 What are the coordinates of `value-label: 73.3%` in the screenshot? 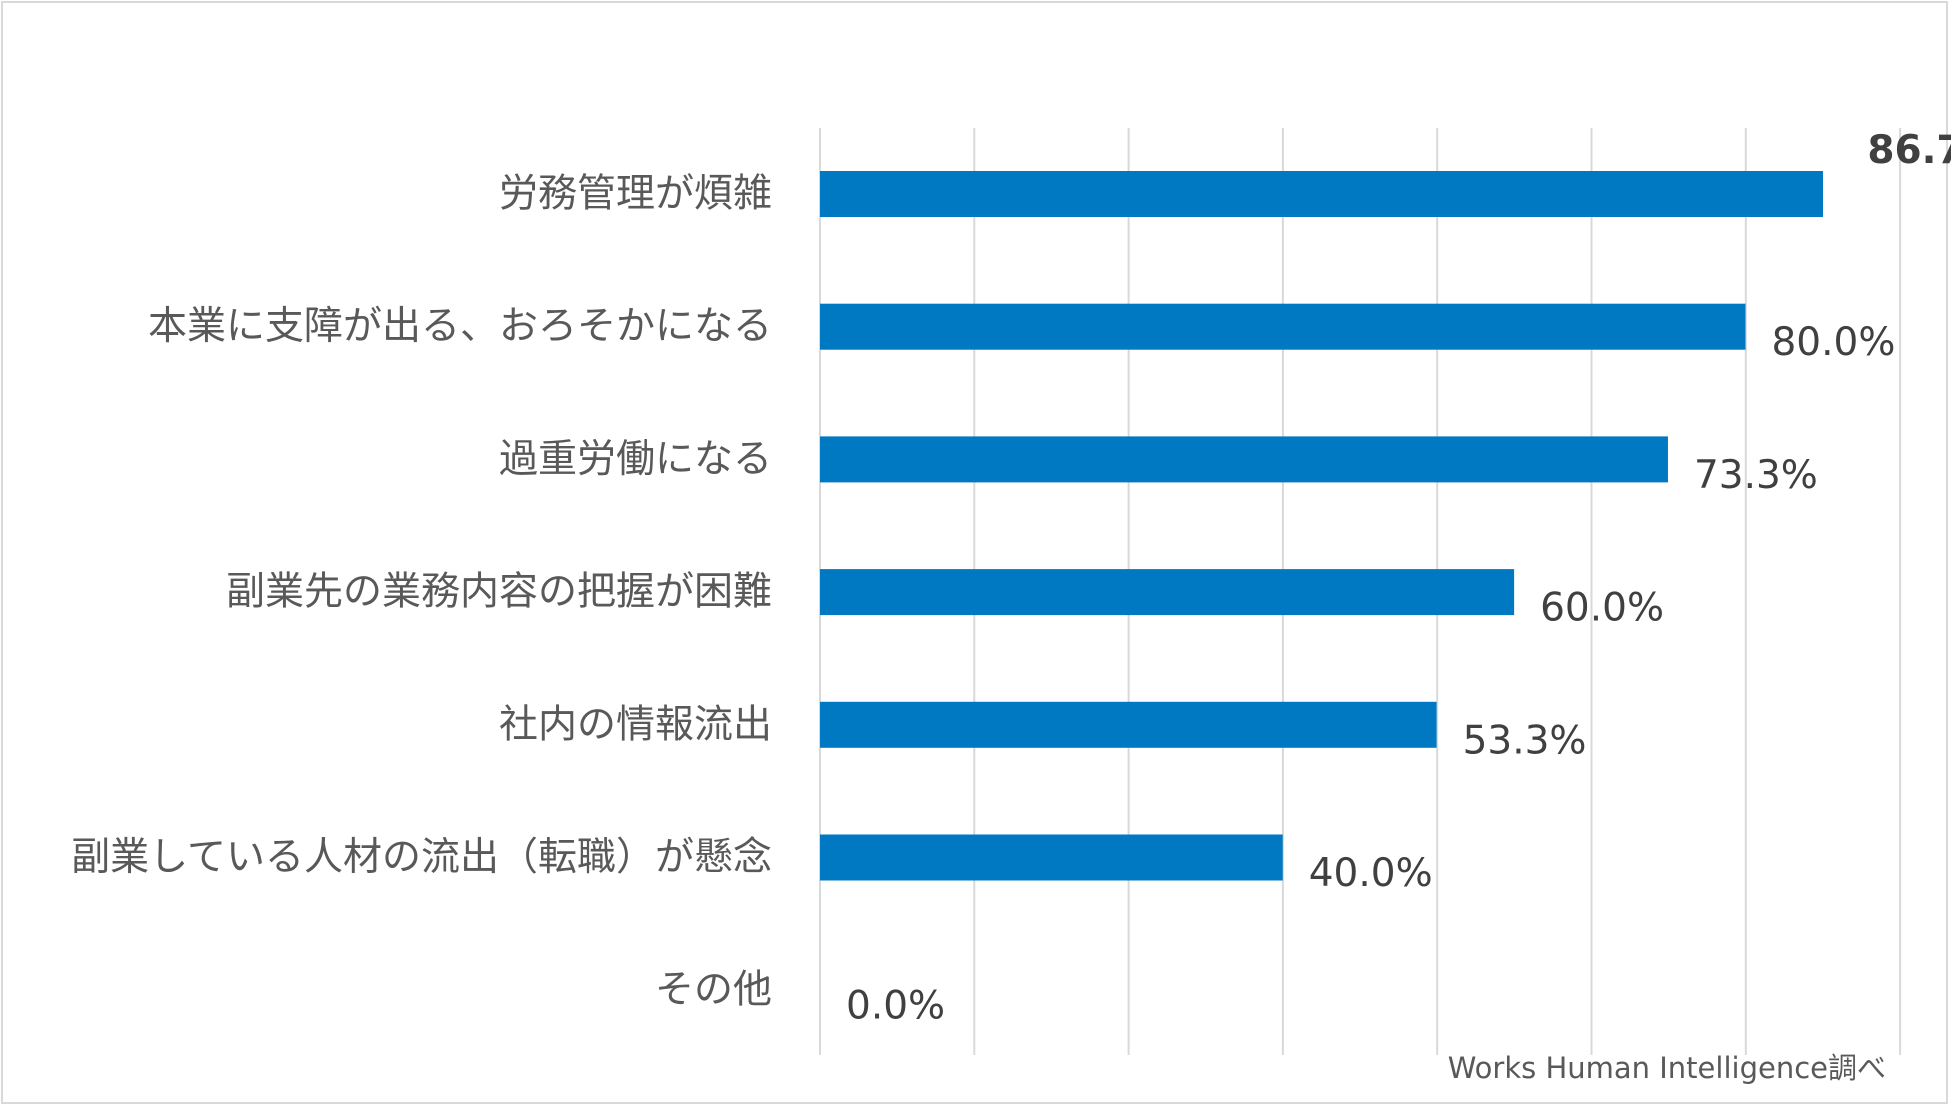 It's located at (1756, 475).